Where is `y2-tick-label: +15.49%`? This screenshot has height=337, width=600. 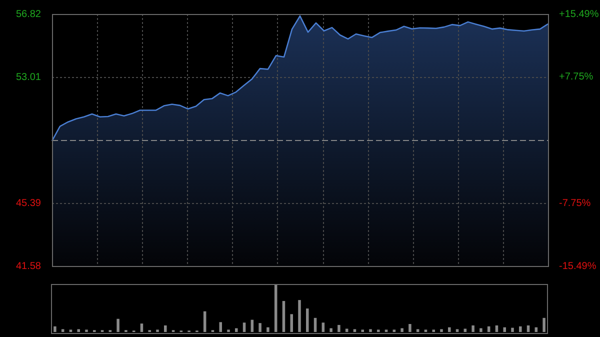
y2-tick-label: +15.49% is located at coordinates (579, 14).